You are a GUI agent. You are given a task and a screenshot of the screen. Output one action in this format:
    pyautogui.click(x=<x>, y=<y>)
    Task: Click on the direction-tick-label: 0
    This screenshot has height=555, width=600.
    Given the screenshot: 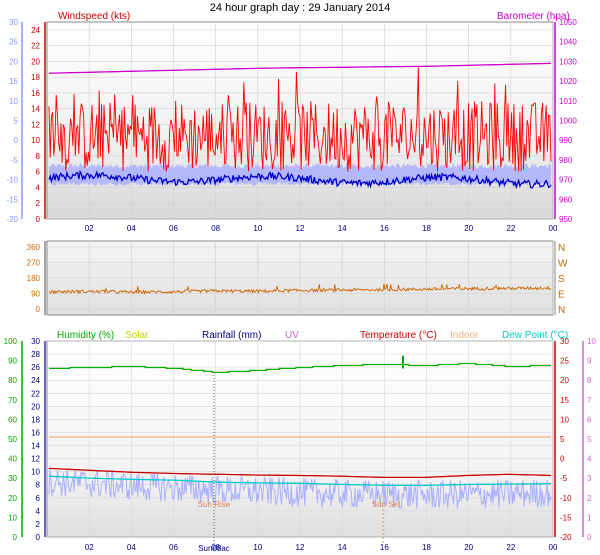 What is the action you would take?
    pyautogui.click(x=38, y=309)
    